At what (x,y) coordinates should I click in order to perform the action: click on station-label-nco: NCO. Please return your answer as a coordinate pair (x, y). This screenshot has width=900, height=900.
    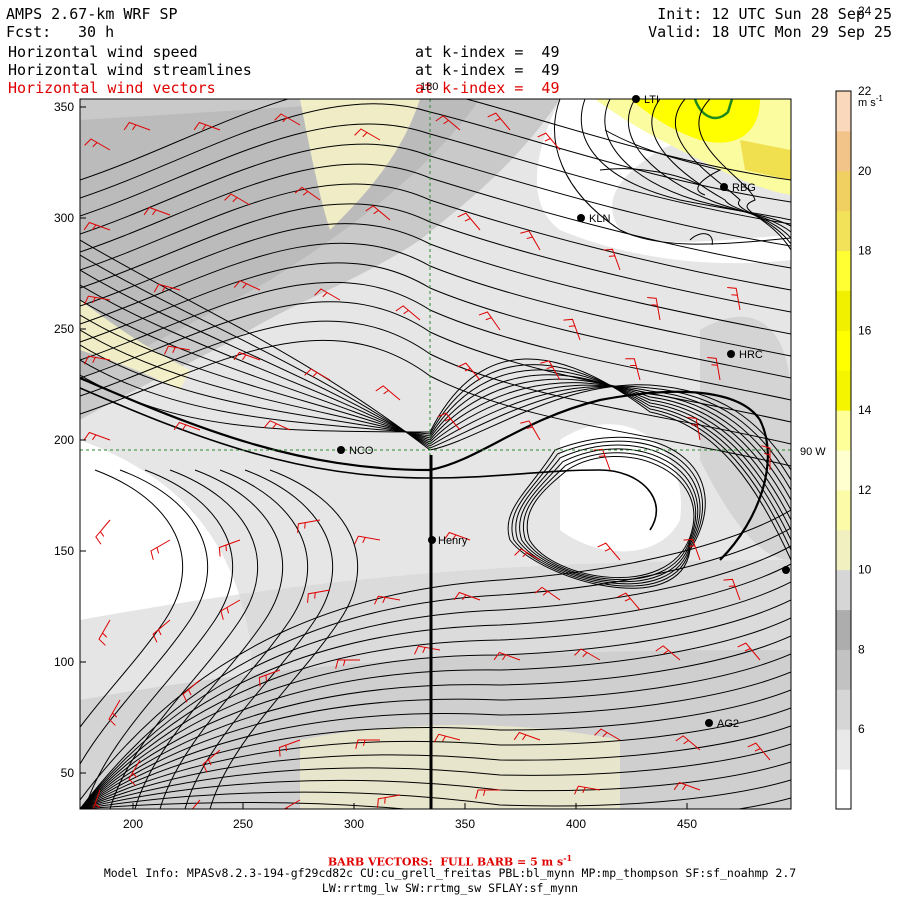
    Looking at the image, I should click on (361, 451).